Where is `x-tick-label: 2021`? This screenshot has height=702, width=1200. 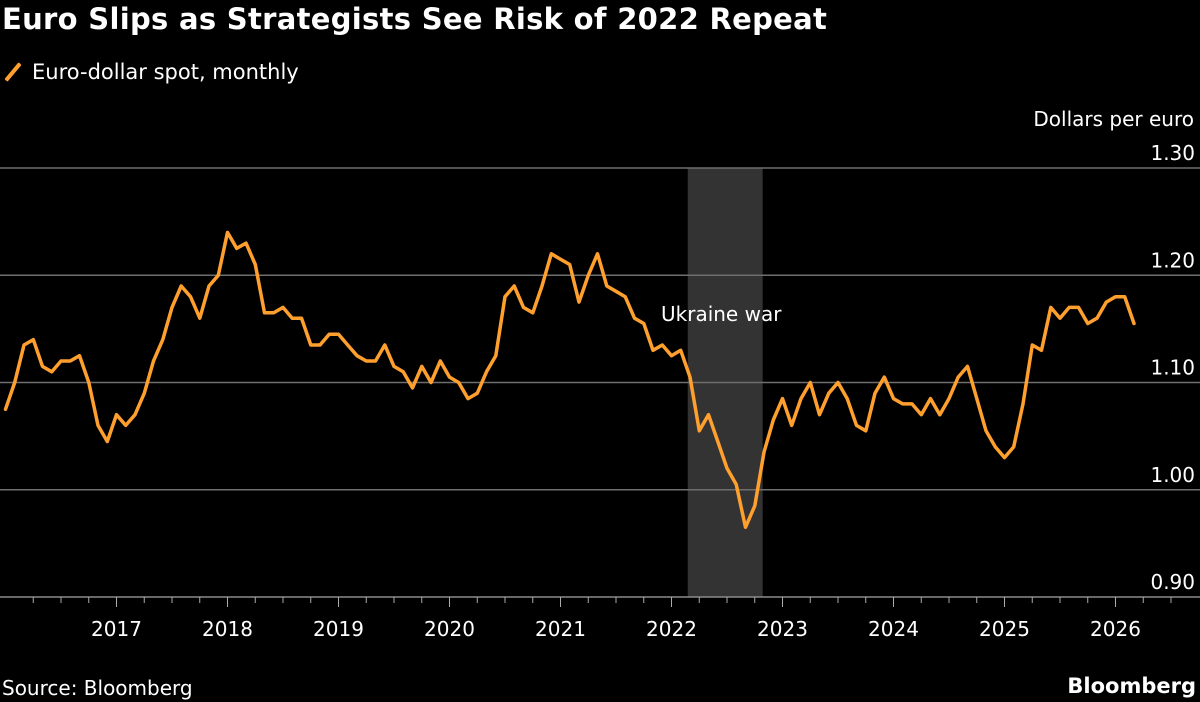 x-tick-label: 2021 is located at coordinates (560, 629).